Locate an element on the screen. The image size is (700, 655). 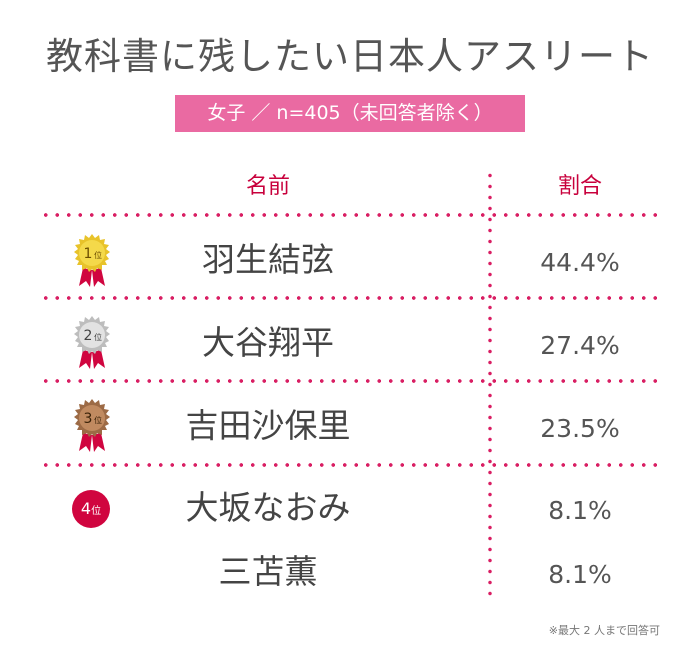
share-value-1: 44.4% is located at coordinates (580, 262).